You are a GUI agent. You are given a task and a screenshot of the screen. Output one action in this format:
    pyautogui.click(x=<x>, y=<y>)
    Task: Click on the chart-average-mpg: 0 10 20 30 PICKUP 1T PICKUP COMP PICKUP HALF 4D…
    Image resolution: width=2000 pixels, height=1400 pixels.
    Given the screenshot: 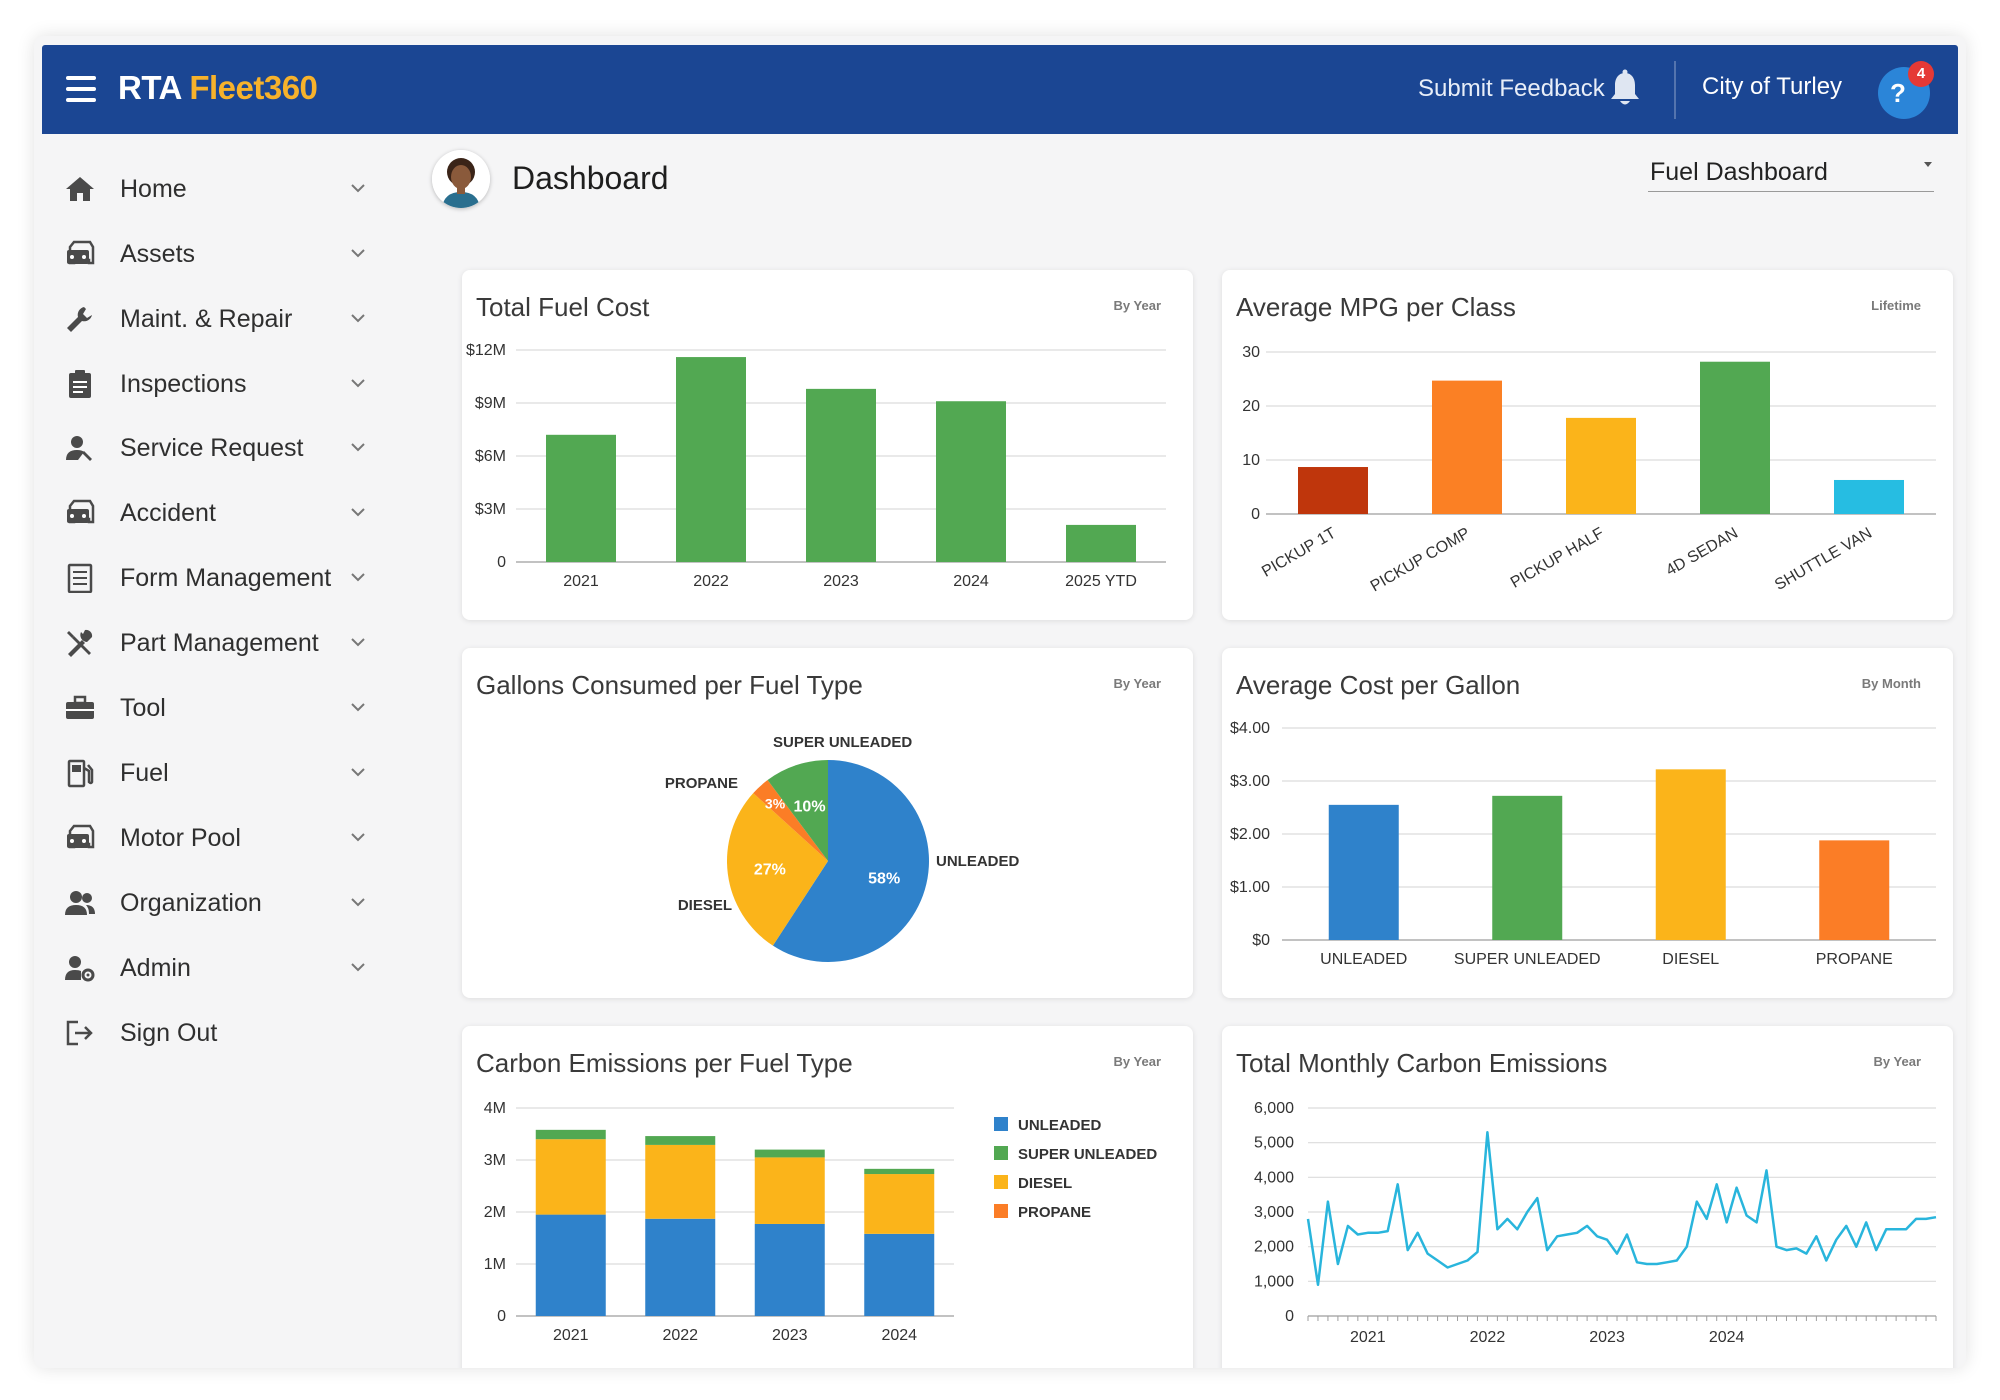 What is the action you would take?
    pyautogui.click(x=1589, y=470)
    